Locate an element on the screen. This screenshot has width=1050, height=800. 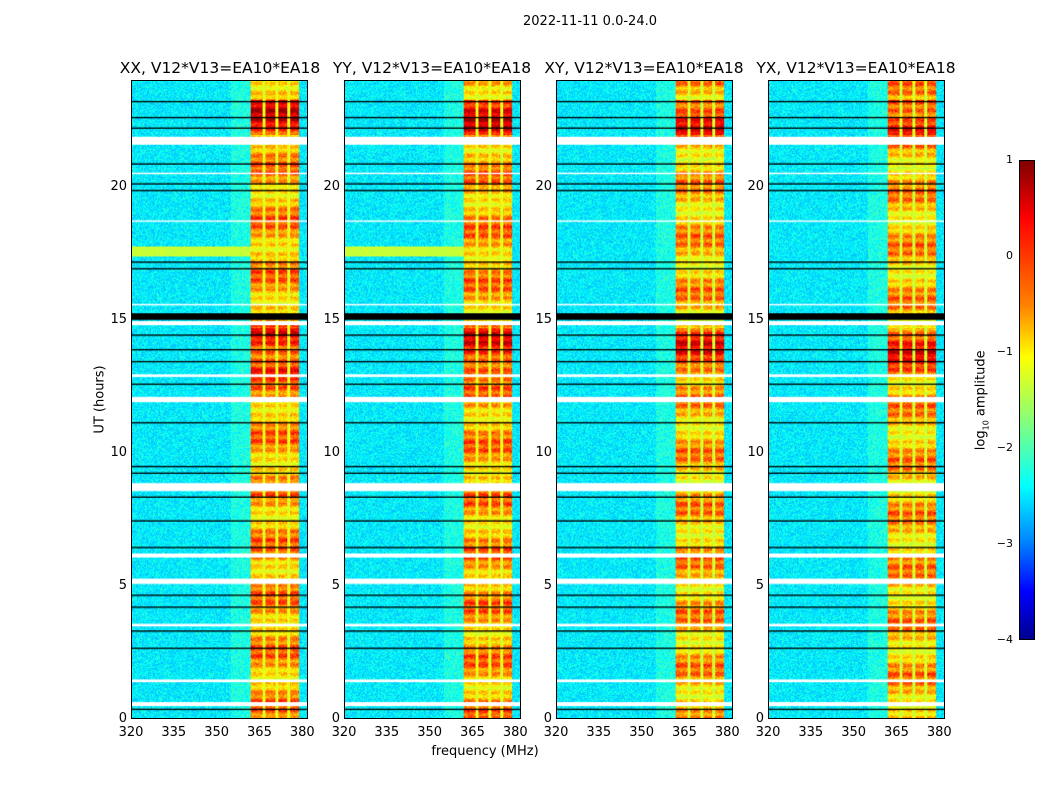
spectrogram-xy is located at coordinates (644, 399).